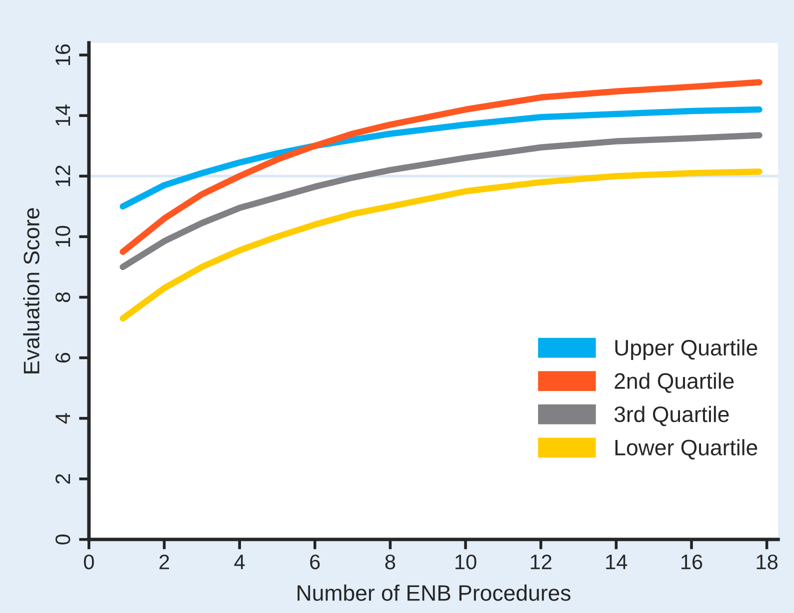 The image size is (794, 613). What do you see at coordinates (671, 416) in the screenshot?
I see `legend-label: 3rd Quartile` at bounding box center [671, 416].